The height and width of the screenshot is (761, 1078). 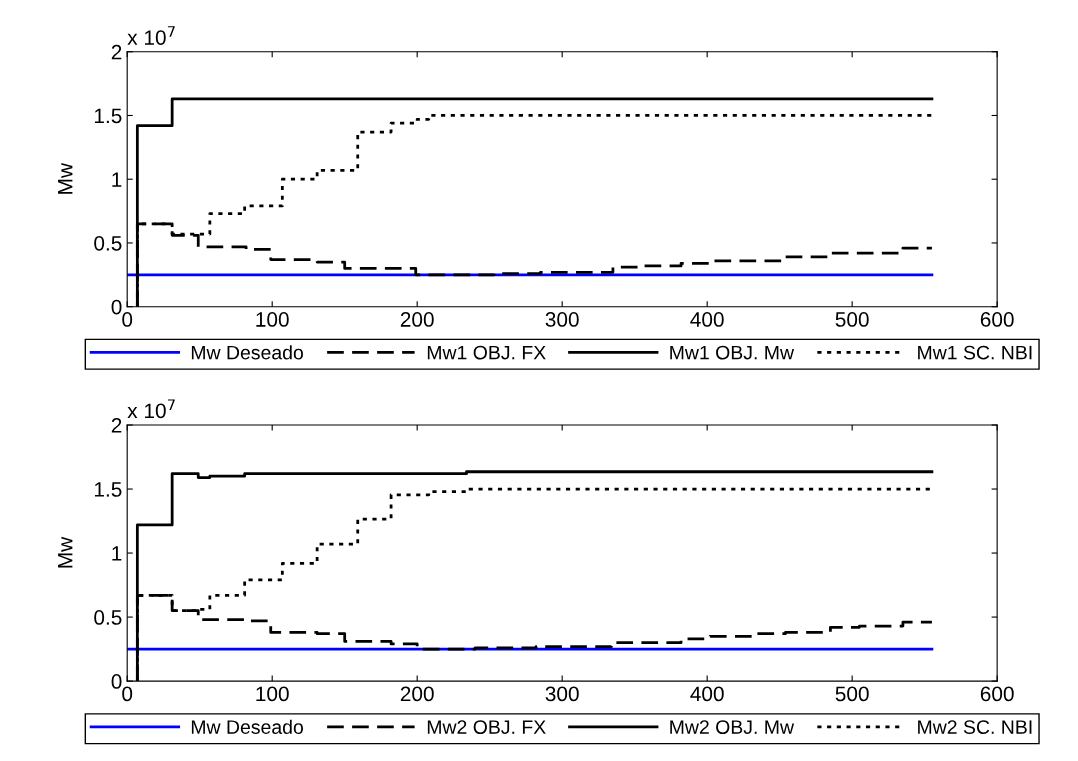 I want to click on legend-label: Mw2 SC. NBI, so click(x=975, y=727).